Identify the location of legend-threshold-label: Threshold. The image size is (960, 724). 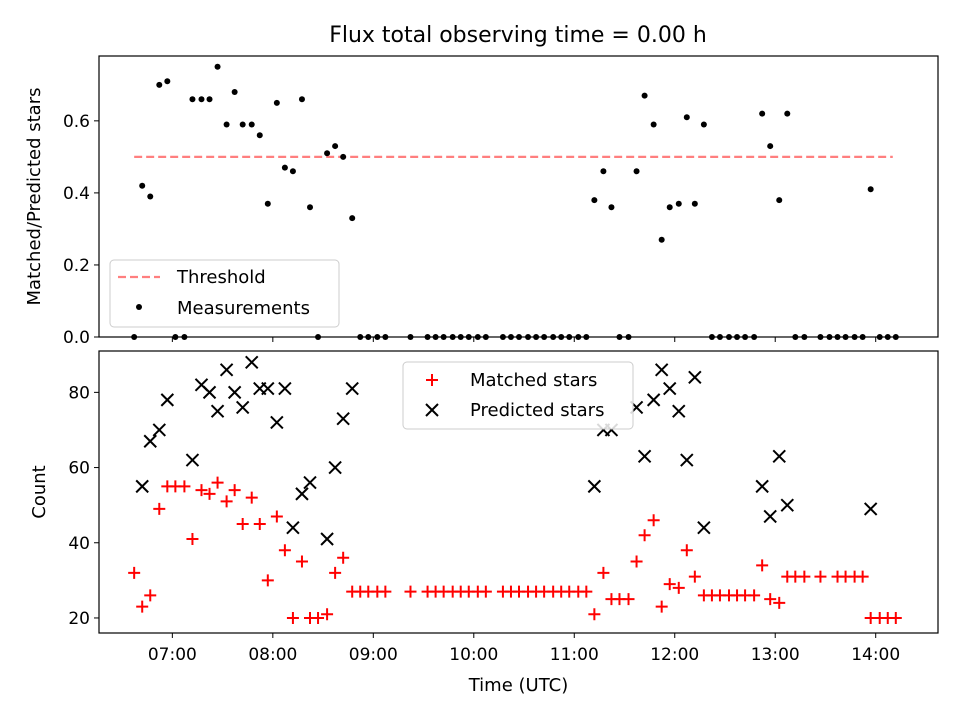
(221, 277).